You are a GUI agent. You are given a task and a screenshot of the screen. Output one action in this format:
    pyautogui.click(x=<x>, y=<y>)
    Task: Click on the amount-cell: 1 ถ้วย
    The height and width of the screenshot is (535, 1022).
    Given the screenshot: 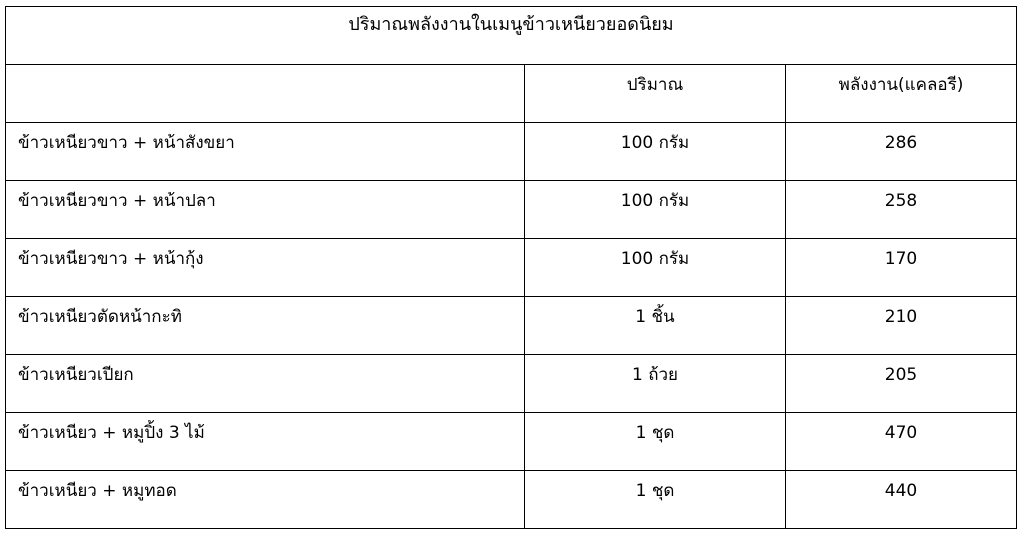 What is the action you would take?
    pyautogui.click(x=655, y=383)
    